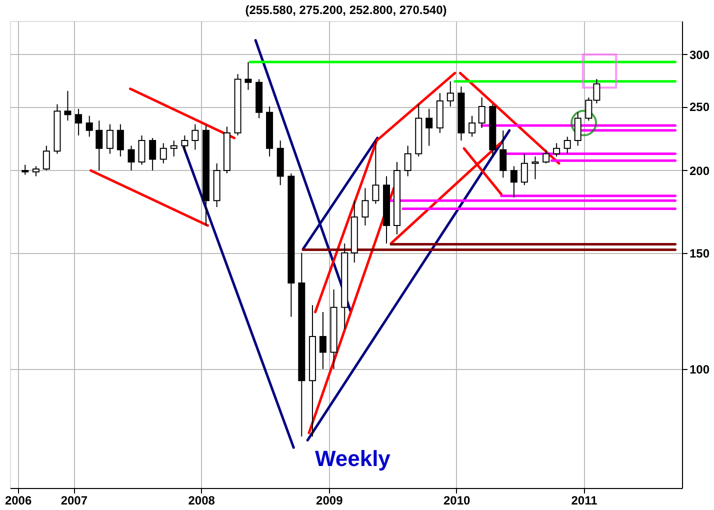 Image resolution: width=714 pixels, height=510 pixels. What do you see at coordinates (330, 501) in the screenshot?
I see `x-tick-label: 2009` at bounding box center [330, 501].